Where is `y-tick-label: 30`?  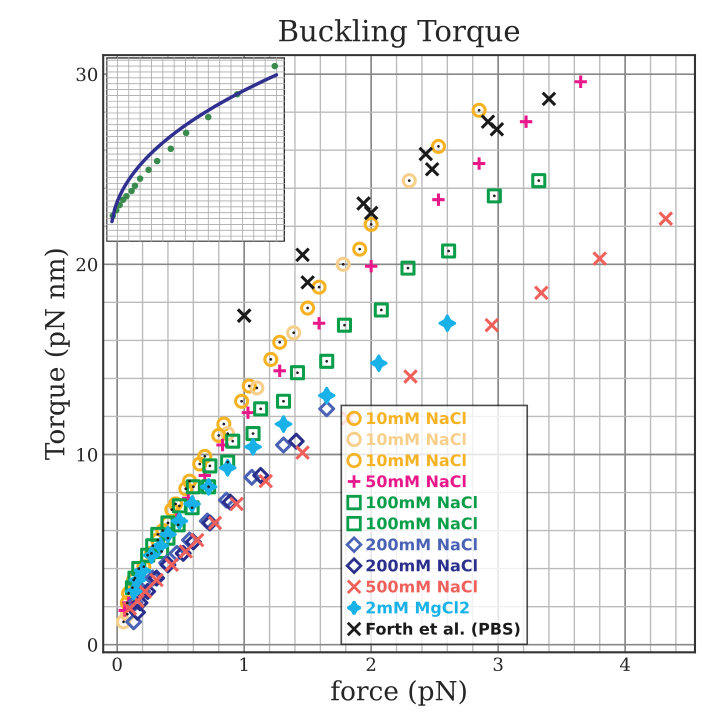
y-tick-label: 30 is located at coordinates (87, 75).